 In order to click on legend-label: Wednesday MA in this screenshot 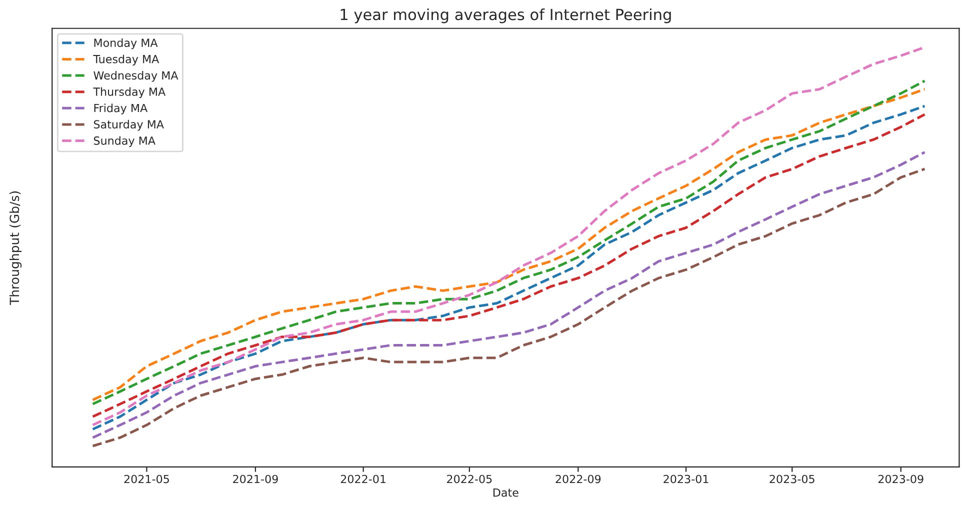, I will do `click(136, 76)`.